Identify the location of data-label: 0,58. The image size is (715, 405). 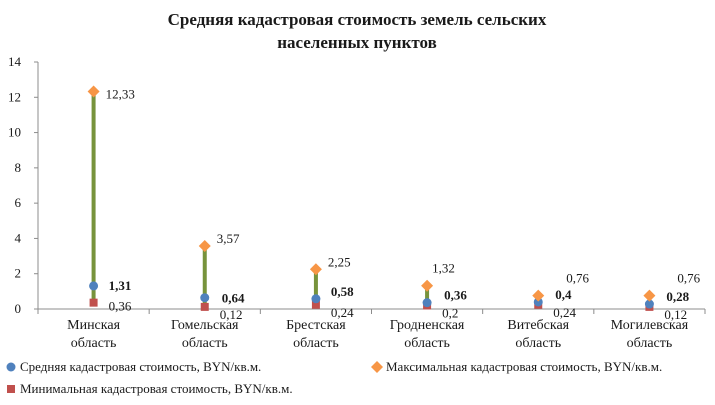
(342, 291).